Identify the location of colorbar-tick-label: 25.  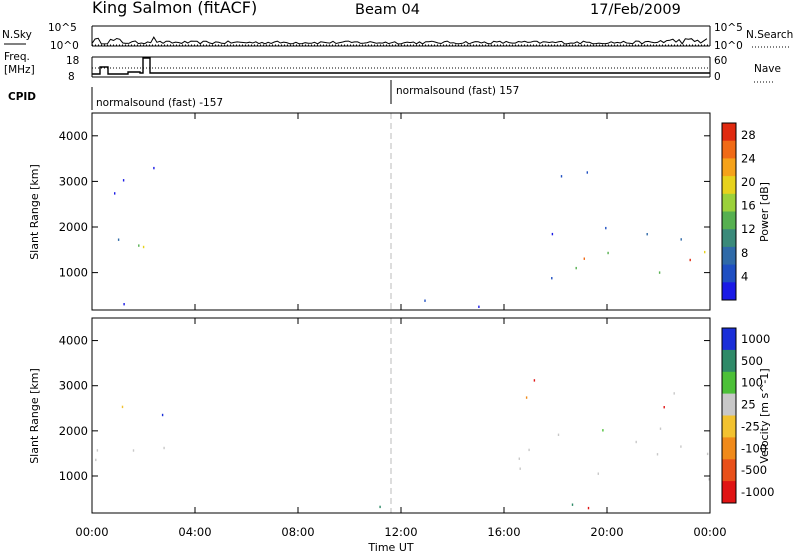
(748, 405).